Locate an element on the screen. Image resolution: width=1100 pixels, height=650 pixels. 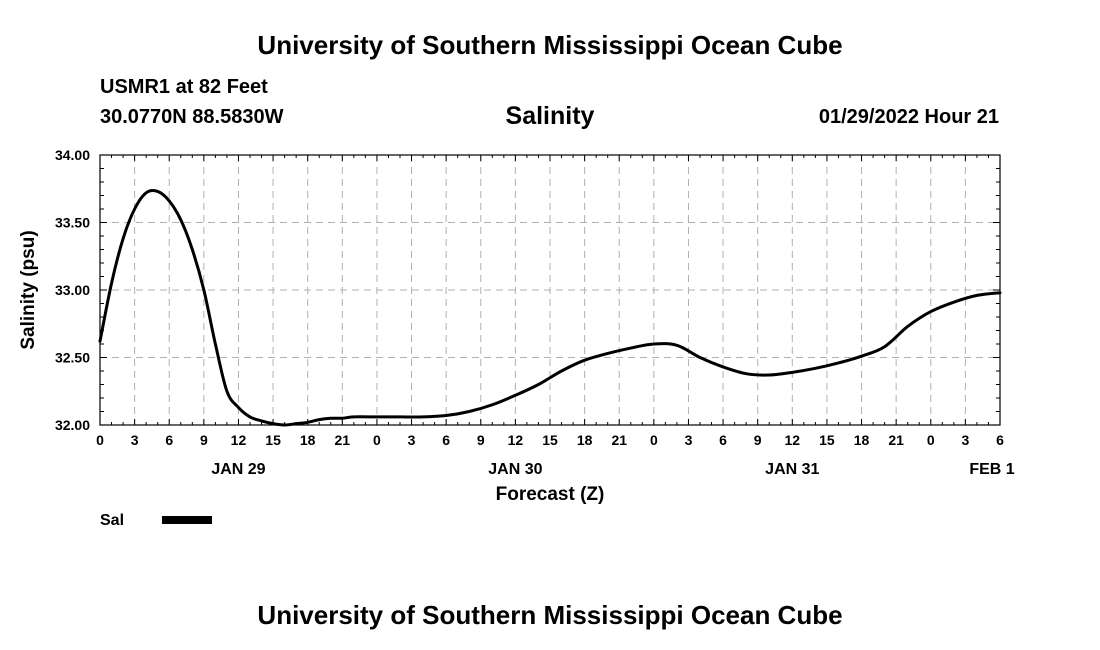
y-tick-label: 32.00 is located at coordinates (72, 425).